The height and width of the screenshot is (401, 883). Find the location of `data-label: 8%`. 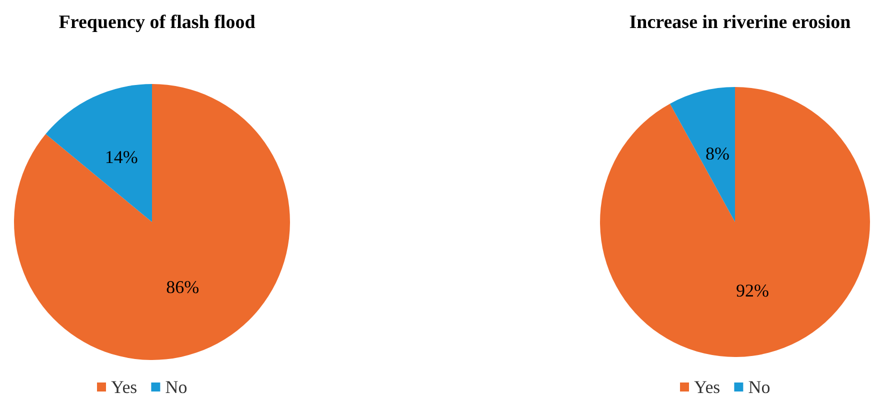

data-label: 8% is located at coordinates (717, 154).